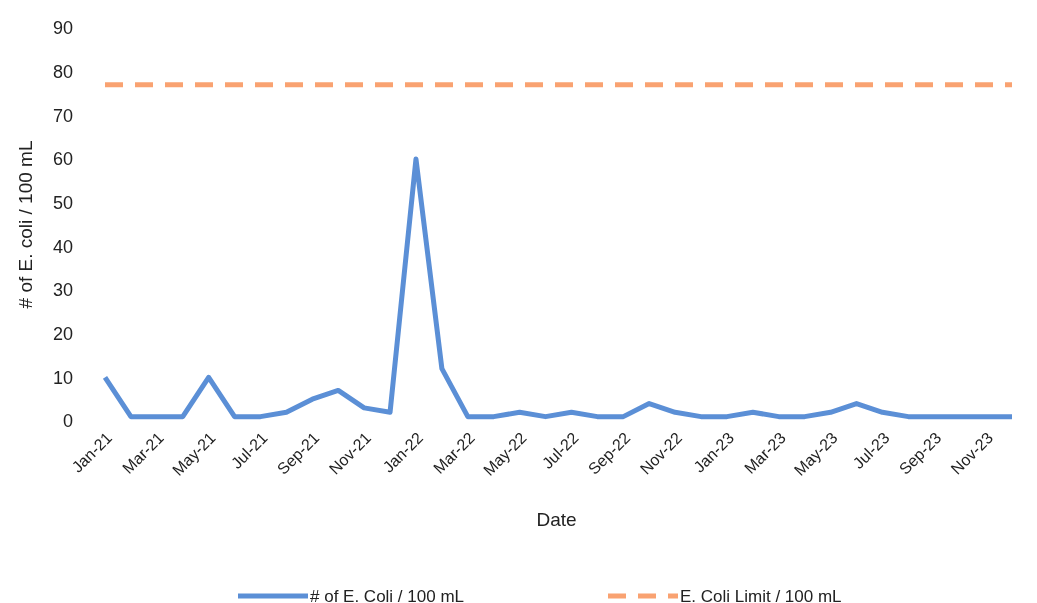 The image size is (1037, 603). Describe the element at coordinates (62, 333) in the screenshot. I see `y-tick-label: 20` at that location.